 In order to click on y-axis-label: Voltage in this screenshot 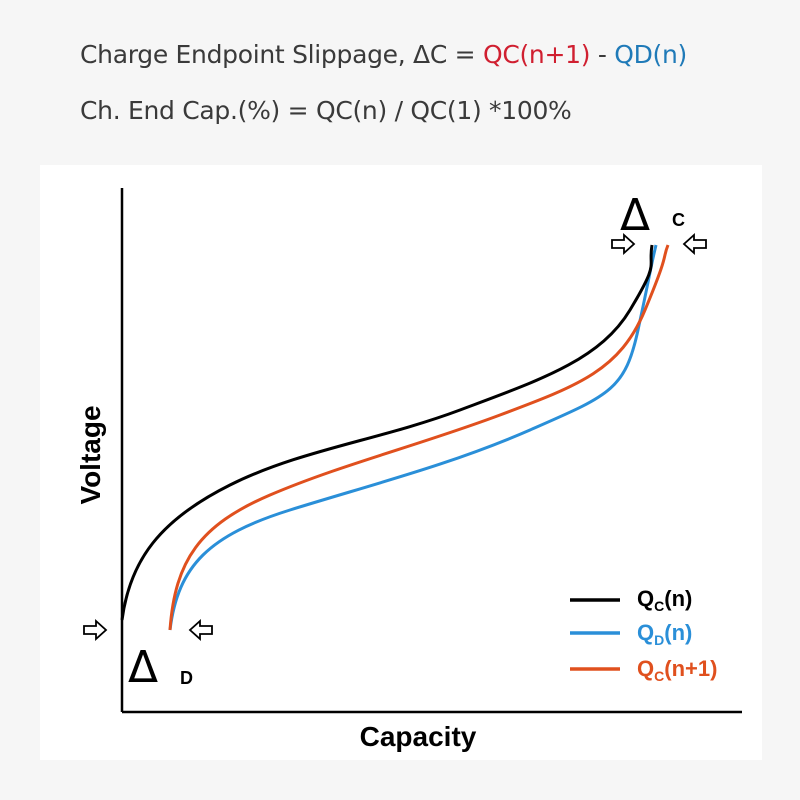, I will do `click(90, 454)`.